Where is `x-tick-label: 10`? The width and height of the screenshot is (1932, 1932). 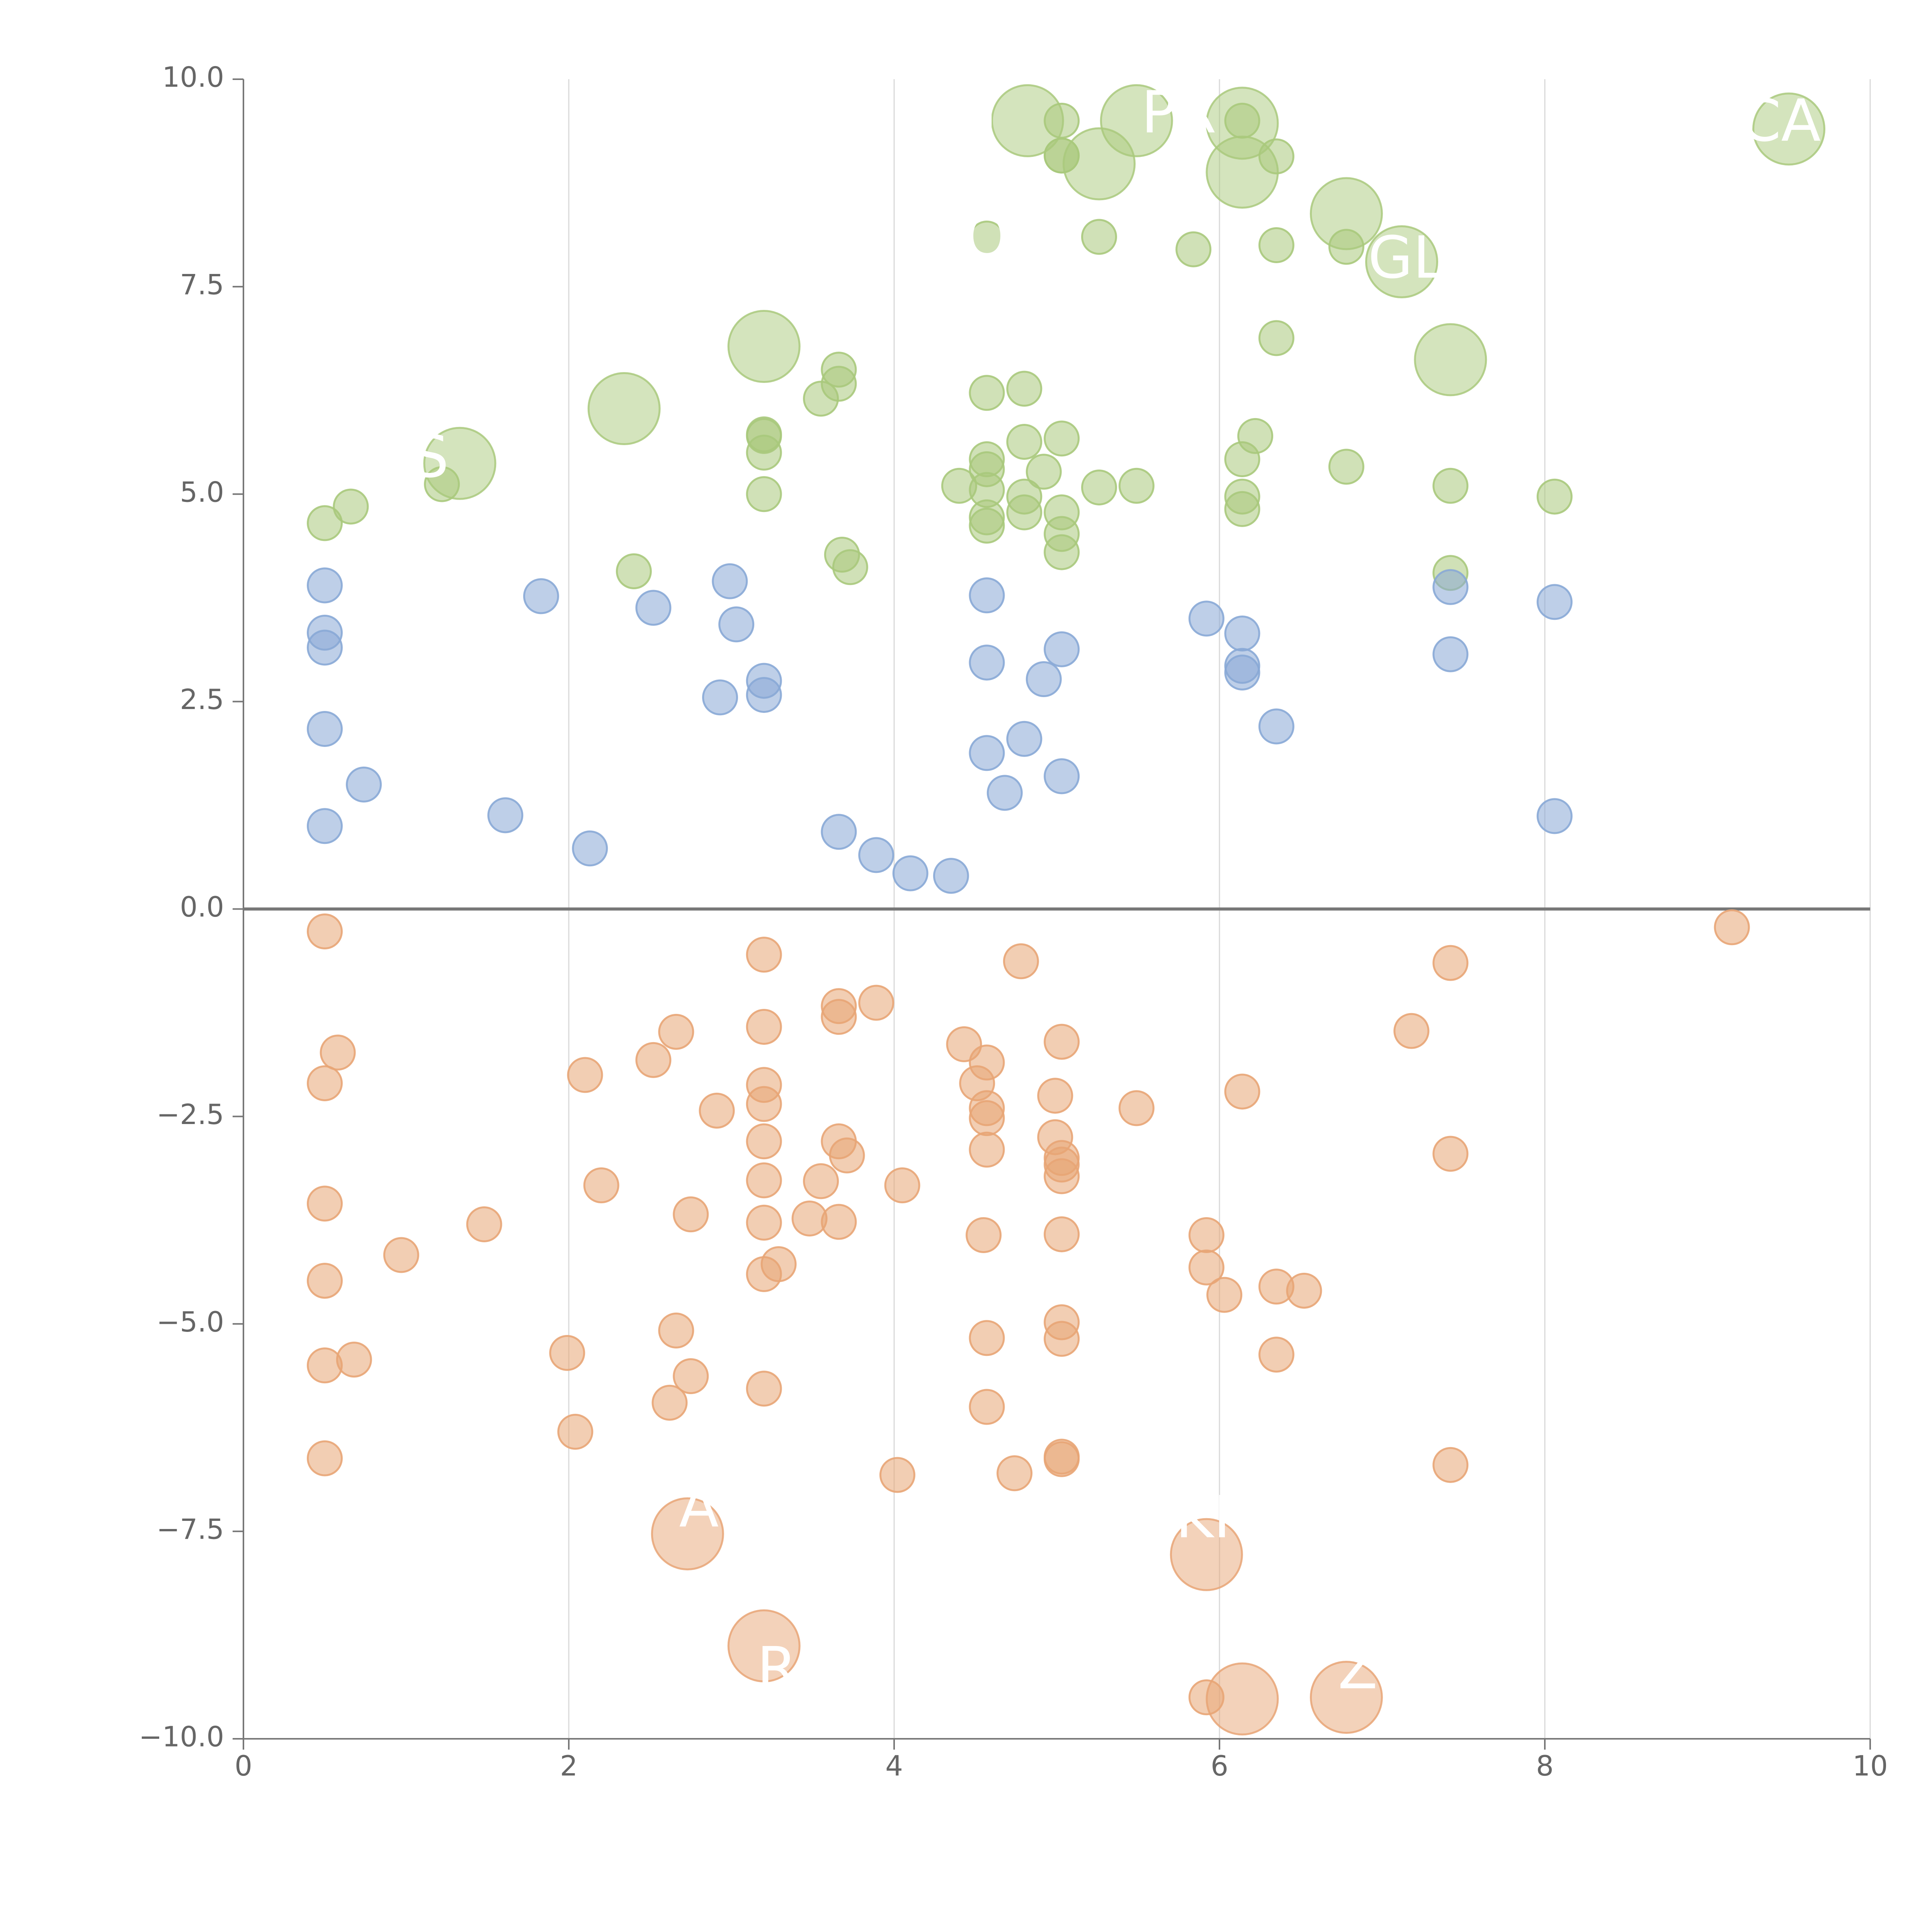
x-tick-label: 10 is located at coordinates (1870, 1766).